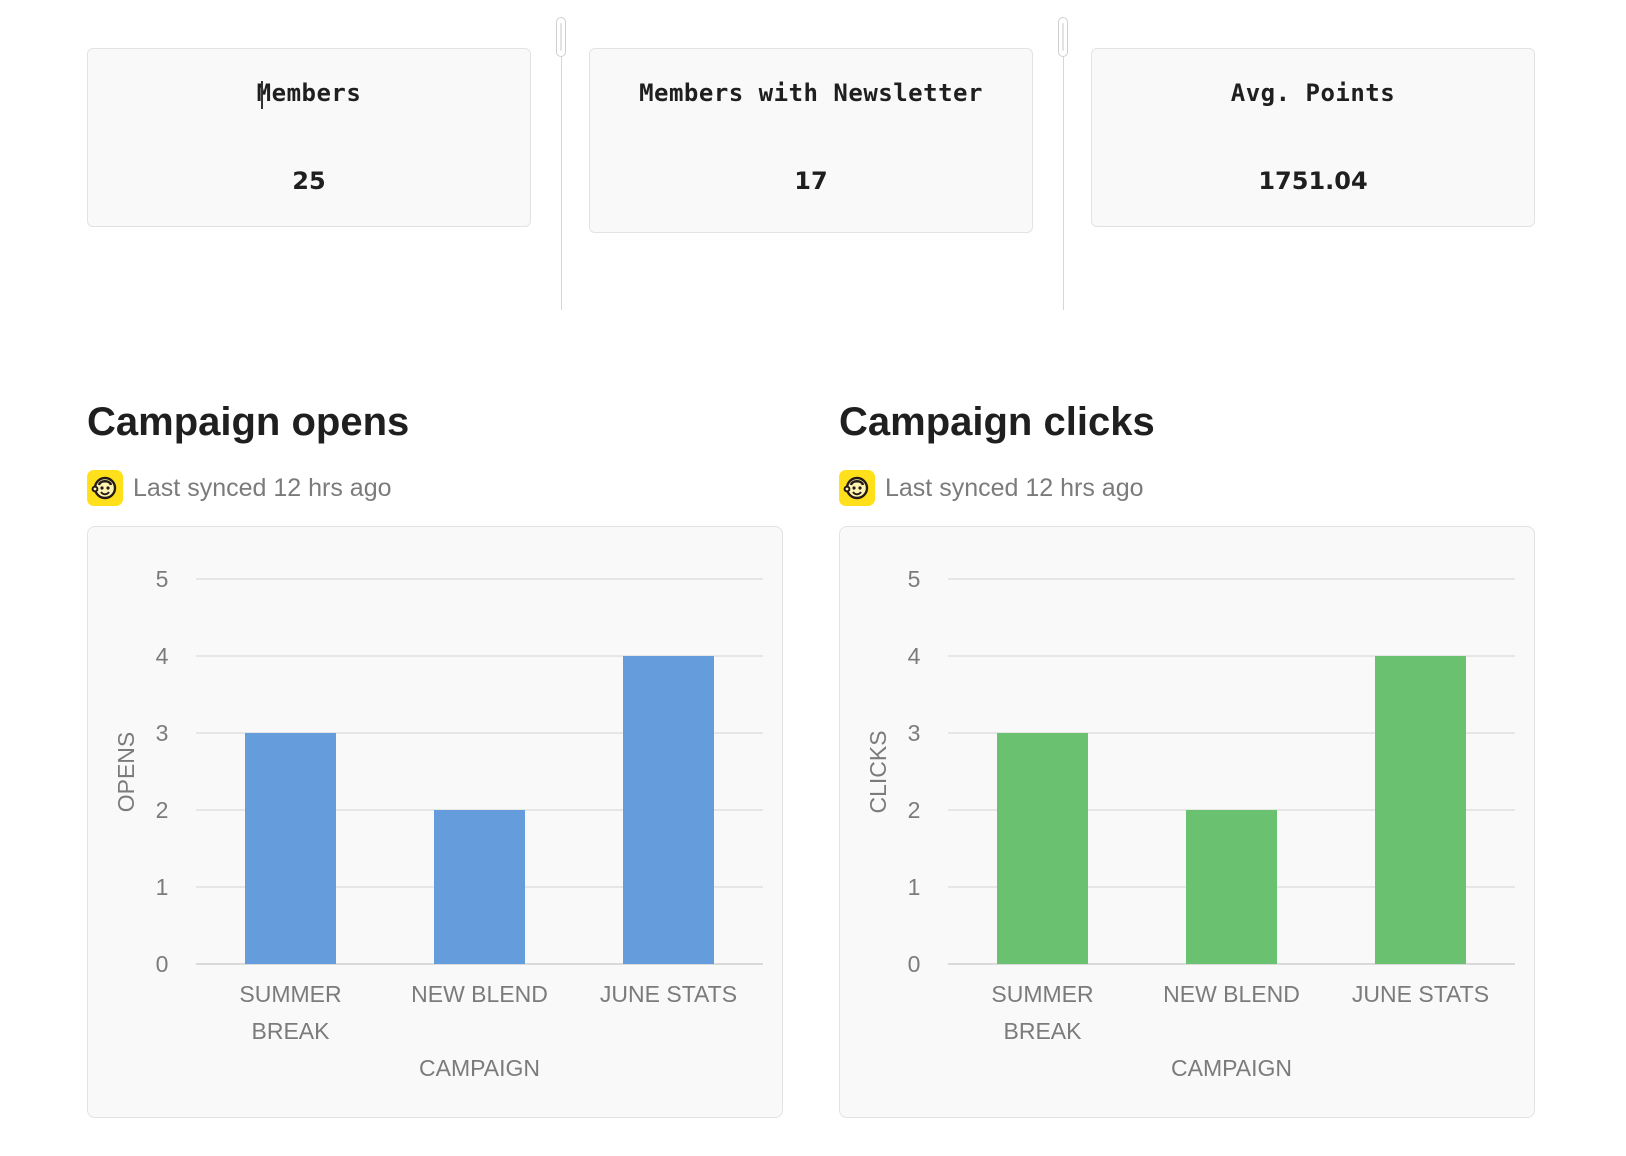  What do you see at coordinates (1313, 181) in the screenshot?
I see `stat-value: 1751.04` at bounding box center [1313, 181].